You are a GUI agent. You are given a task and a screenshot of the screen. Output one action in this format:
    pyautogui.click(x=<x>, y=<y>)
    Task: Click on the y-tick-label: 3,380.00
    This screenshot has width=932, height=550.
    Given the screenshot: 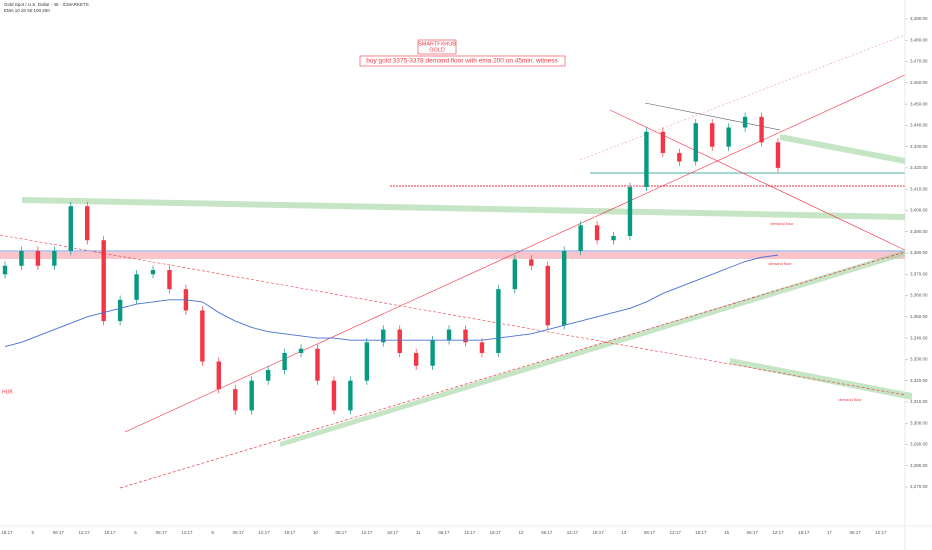 What is the action you would take?
    pyautogui.click(x=919, y=252)
    